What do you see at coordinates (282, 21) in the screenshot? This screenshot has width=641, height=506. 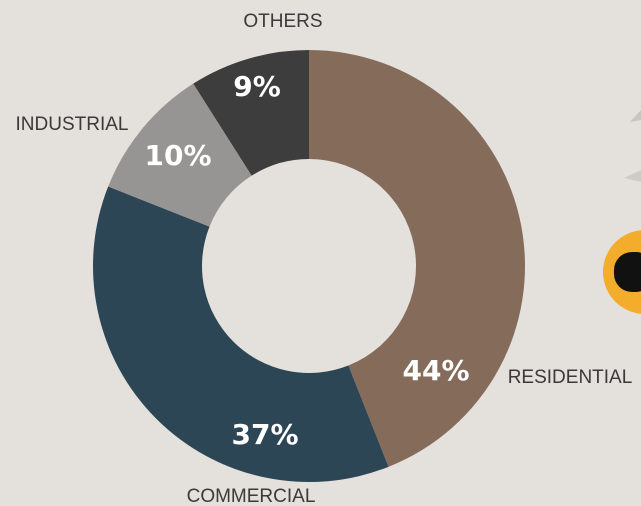 I see `category-label: OTHERS` at bounding box center [282, 21].